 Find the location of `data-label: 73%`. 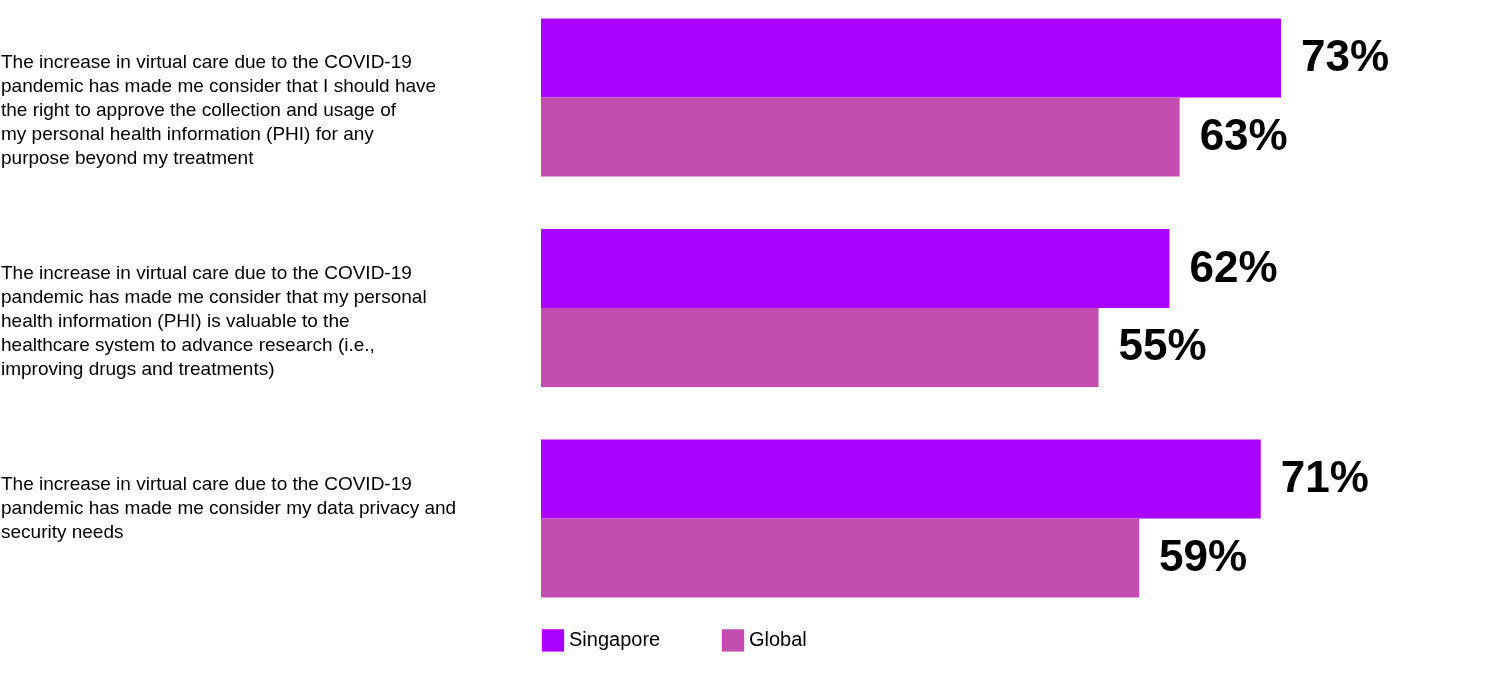

data-label: 73% is located at coordinates (1345, 55).